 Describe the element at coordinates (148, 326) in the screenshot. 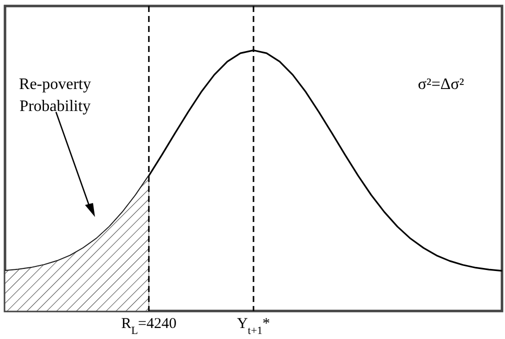

I see `x-tick-label: R$_{L}$=4240` at that location.